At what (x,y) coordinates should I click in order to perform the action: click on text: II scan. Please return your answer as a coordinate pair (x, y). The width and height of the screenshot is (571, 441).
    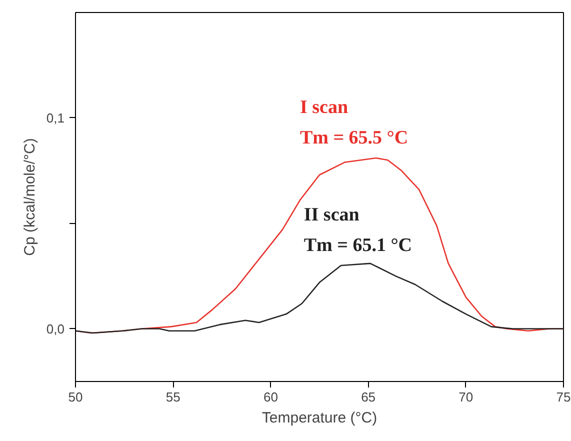
    Looking at the image, I should click on (332, 215).